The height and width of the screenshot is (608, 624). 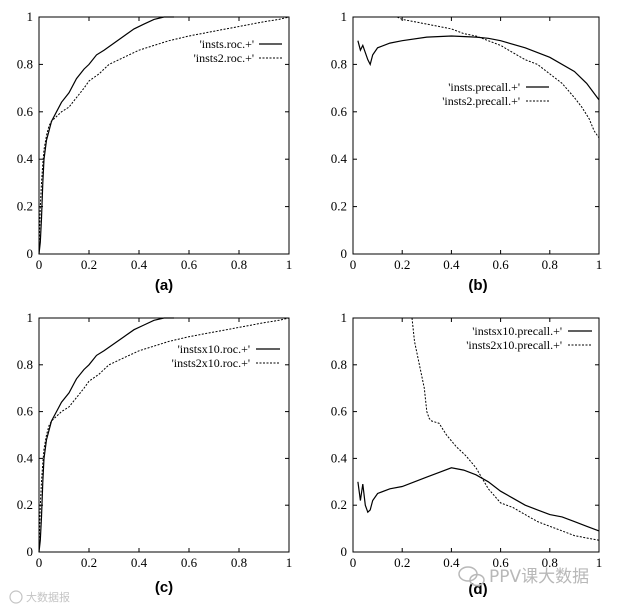 I want to click on x-tick-label-c-5: 1, so click(x=289, y=562).